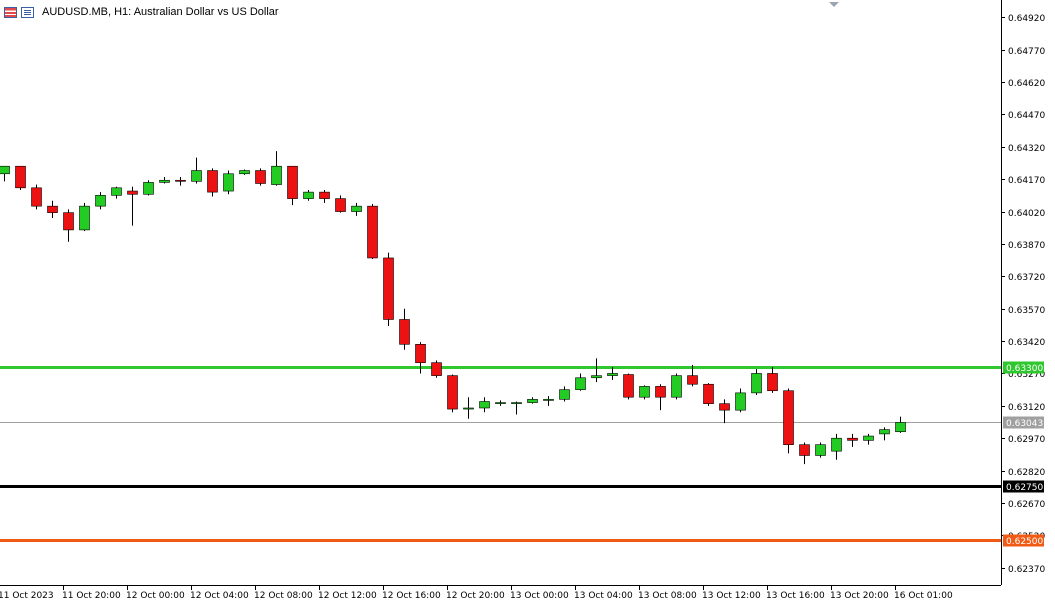 The image size is (1055, 602). What do you see at coordinates (155, 596) in the screenshot?
I see `time-tick-label: 12 Oct 00:00` at bounding box center [155, 596].